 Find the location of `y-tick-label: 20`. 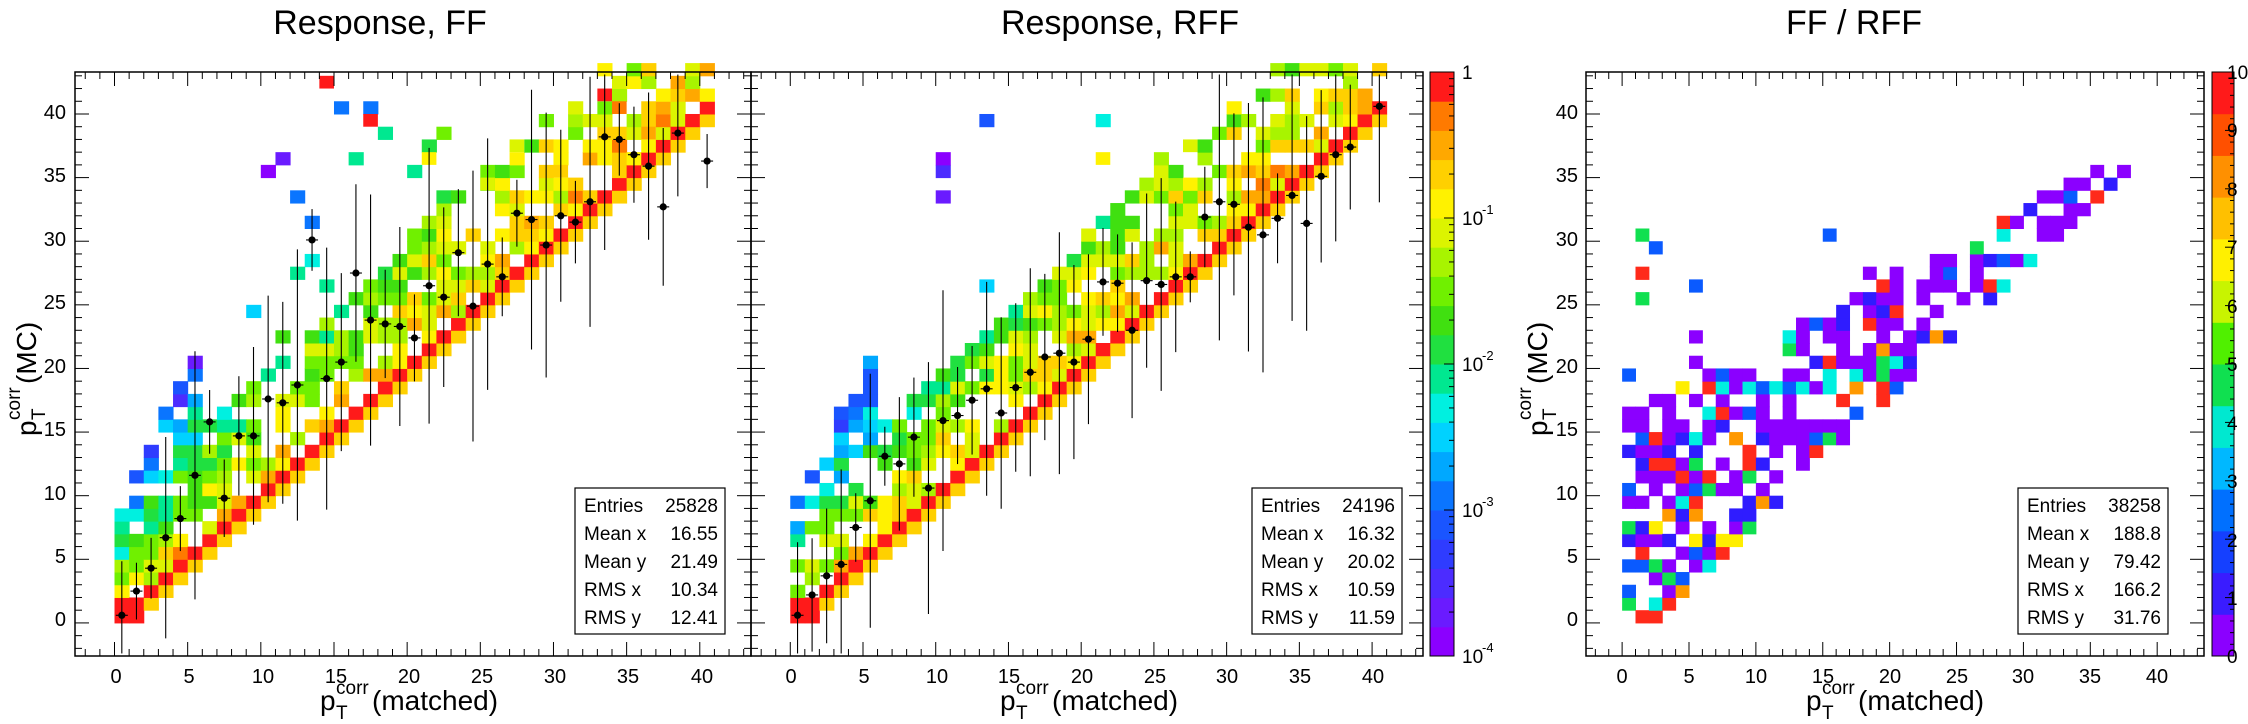

y-tick-label: 20 is located at coordinates (55, 367).